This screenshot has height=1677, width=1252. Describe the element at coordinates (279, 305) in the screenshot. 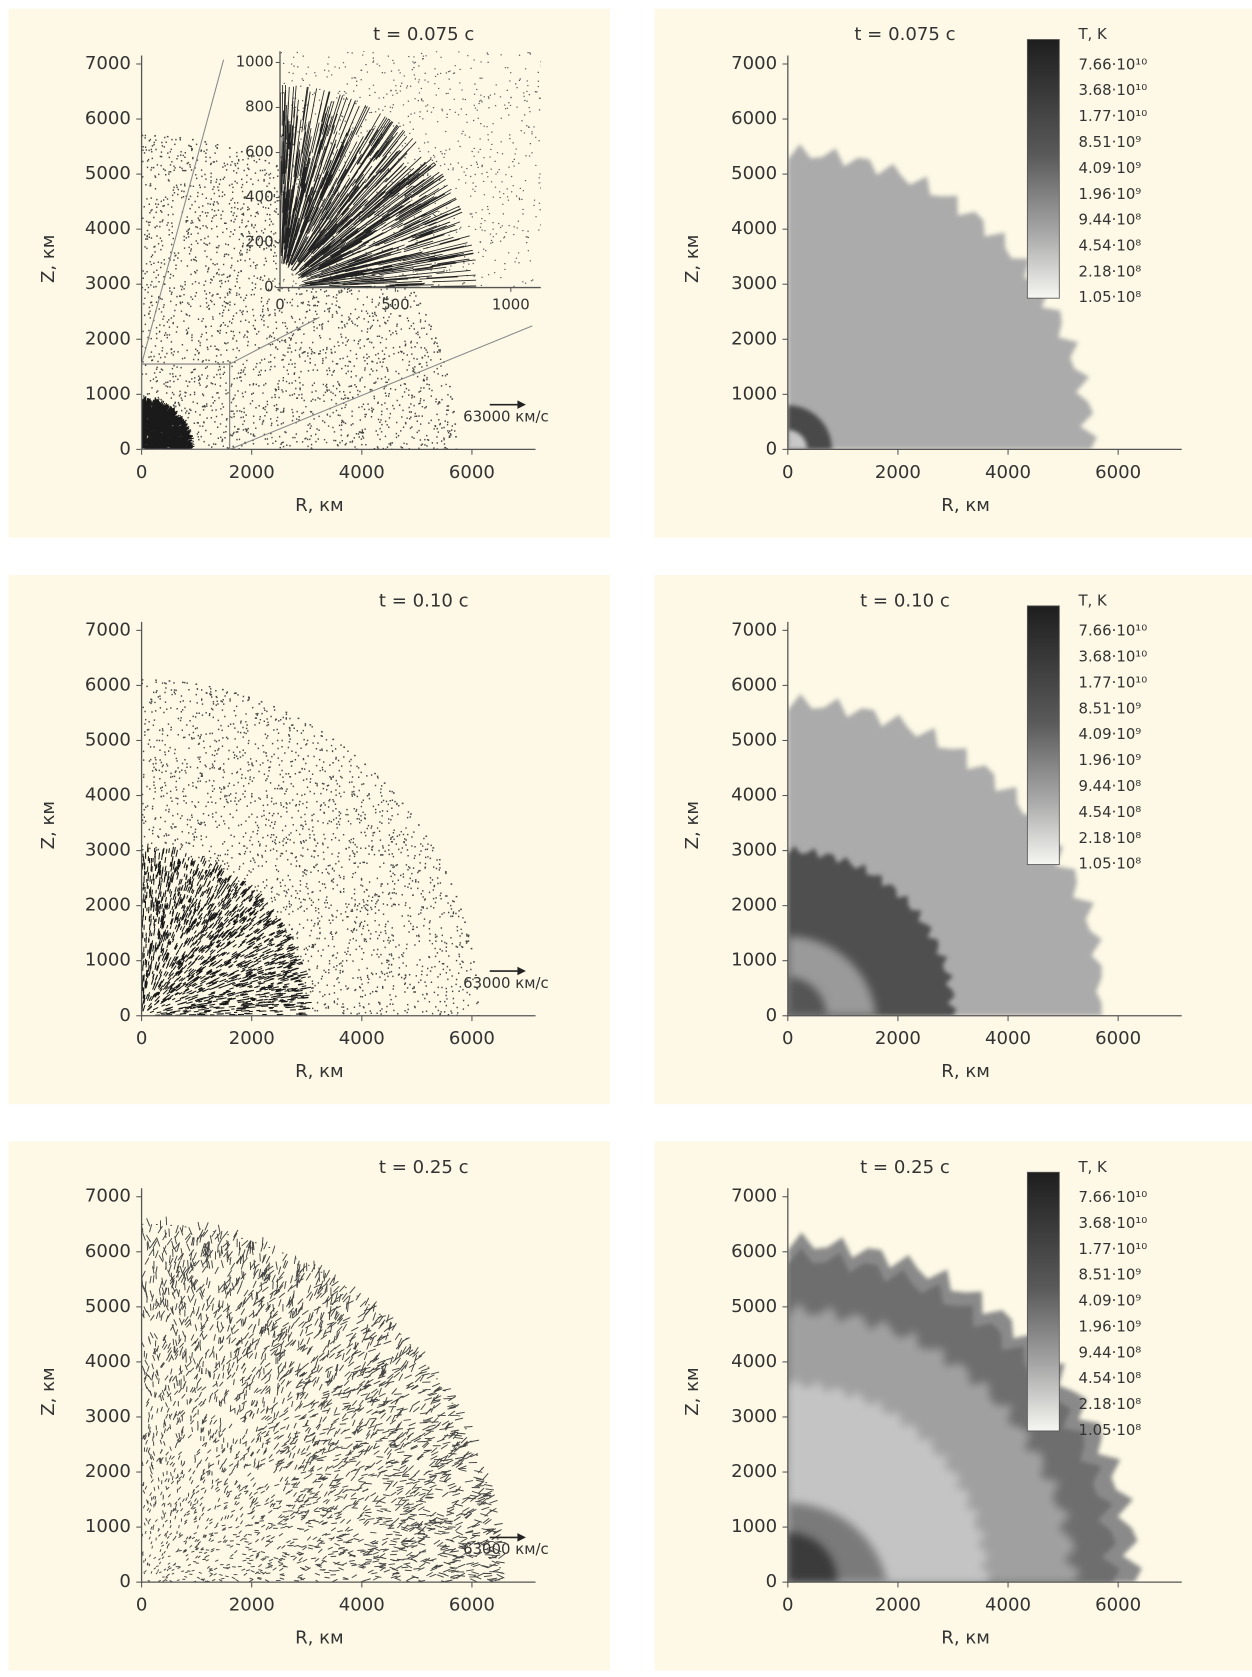

I see `inset-x-tick-label: 0` at that location.